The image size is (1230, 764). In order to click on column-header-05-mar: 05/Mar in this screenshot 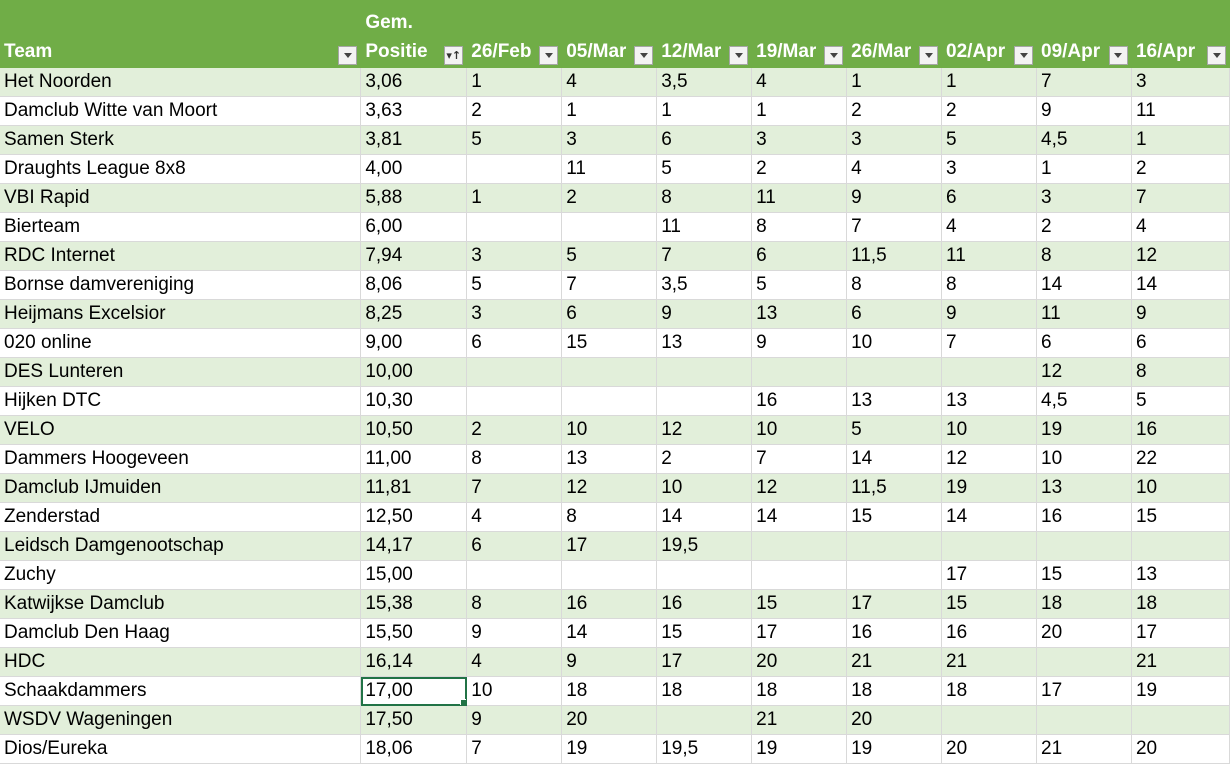, I will do `click(609, 34)`.